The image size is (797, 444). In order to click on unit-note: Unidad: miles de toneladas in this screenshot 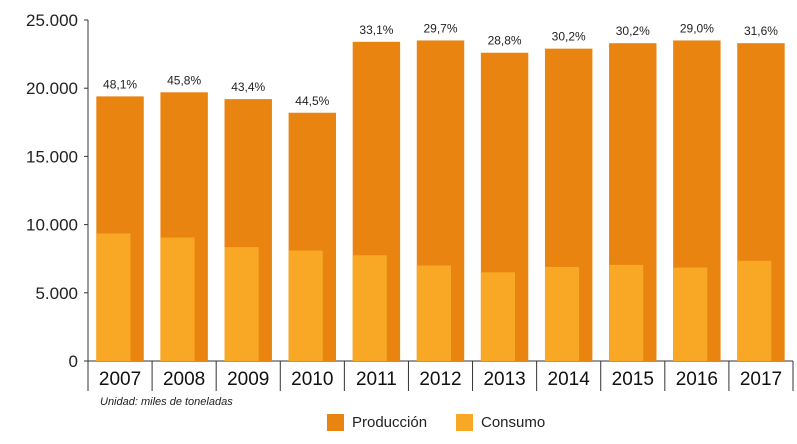, I will do `click(166, 402)`.